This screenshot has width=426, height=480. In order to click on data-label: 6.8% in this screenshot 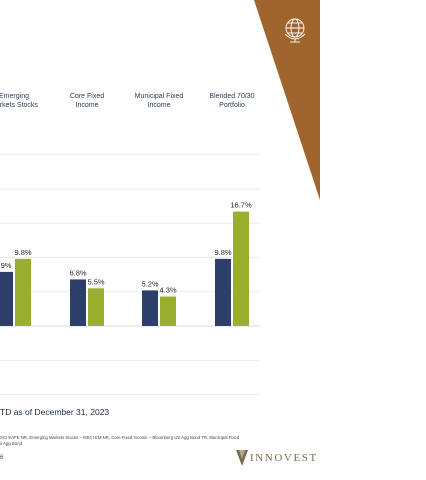, I will do `click(77, 272)`.